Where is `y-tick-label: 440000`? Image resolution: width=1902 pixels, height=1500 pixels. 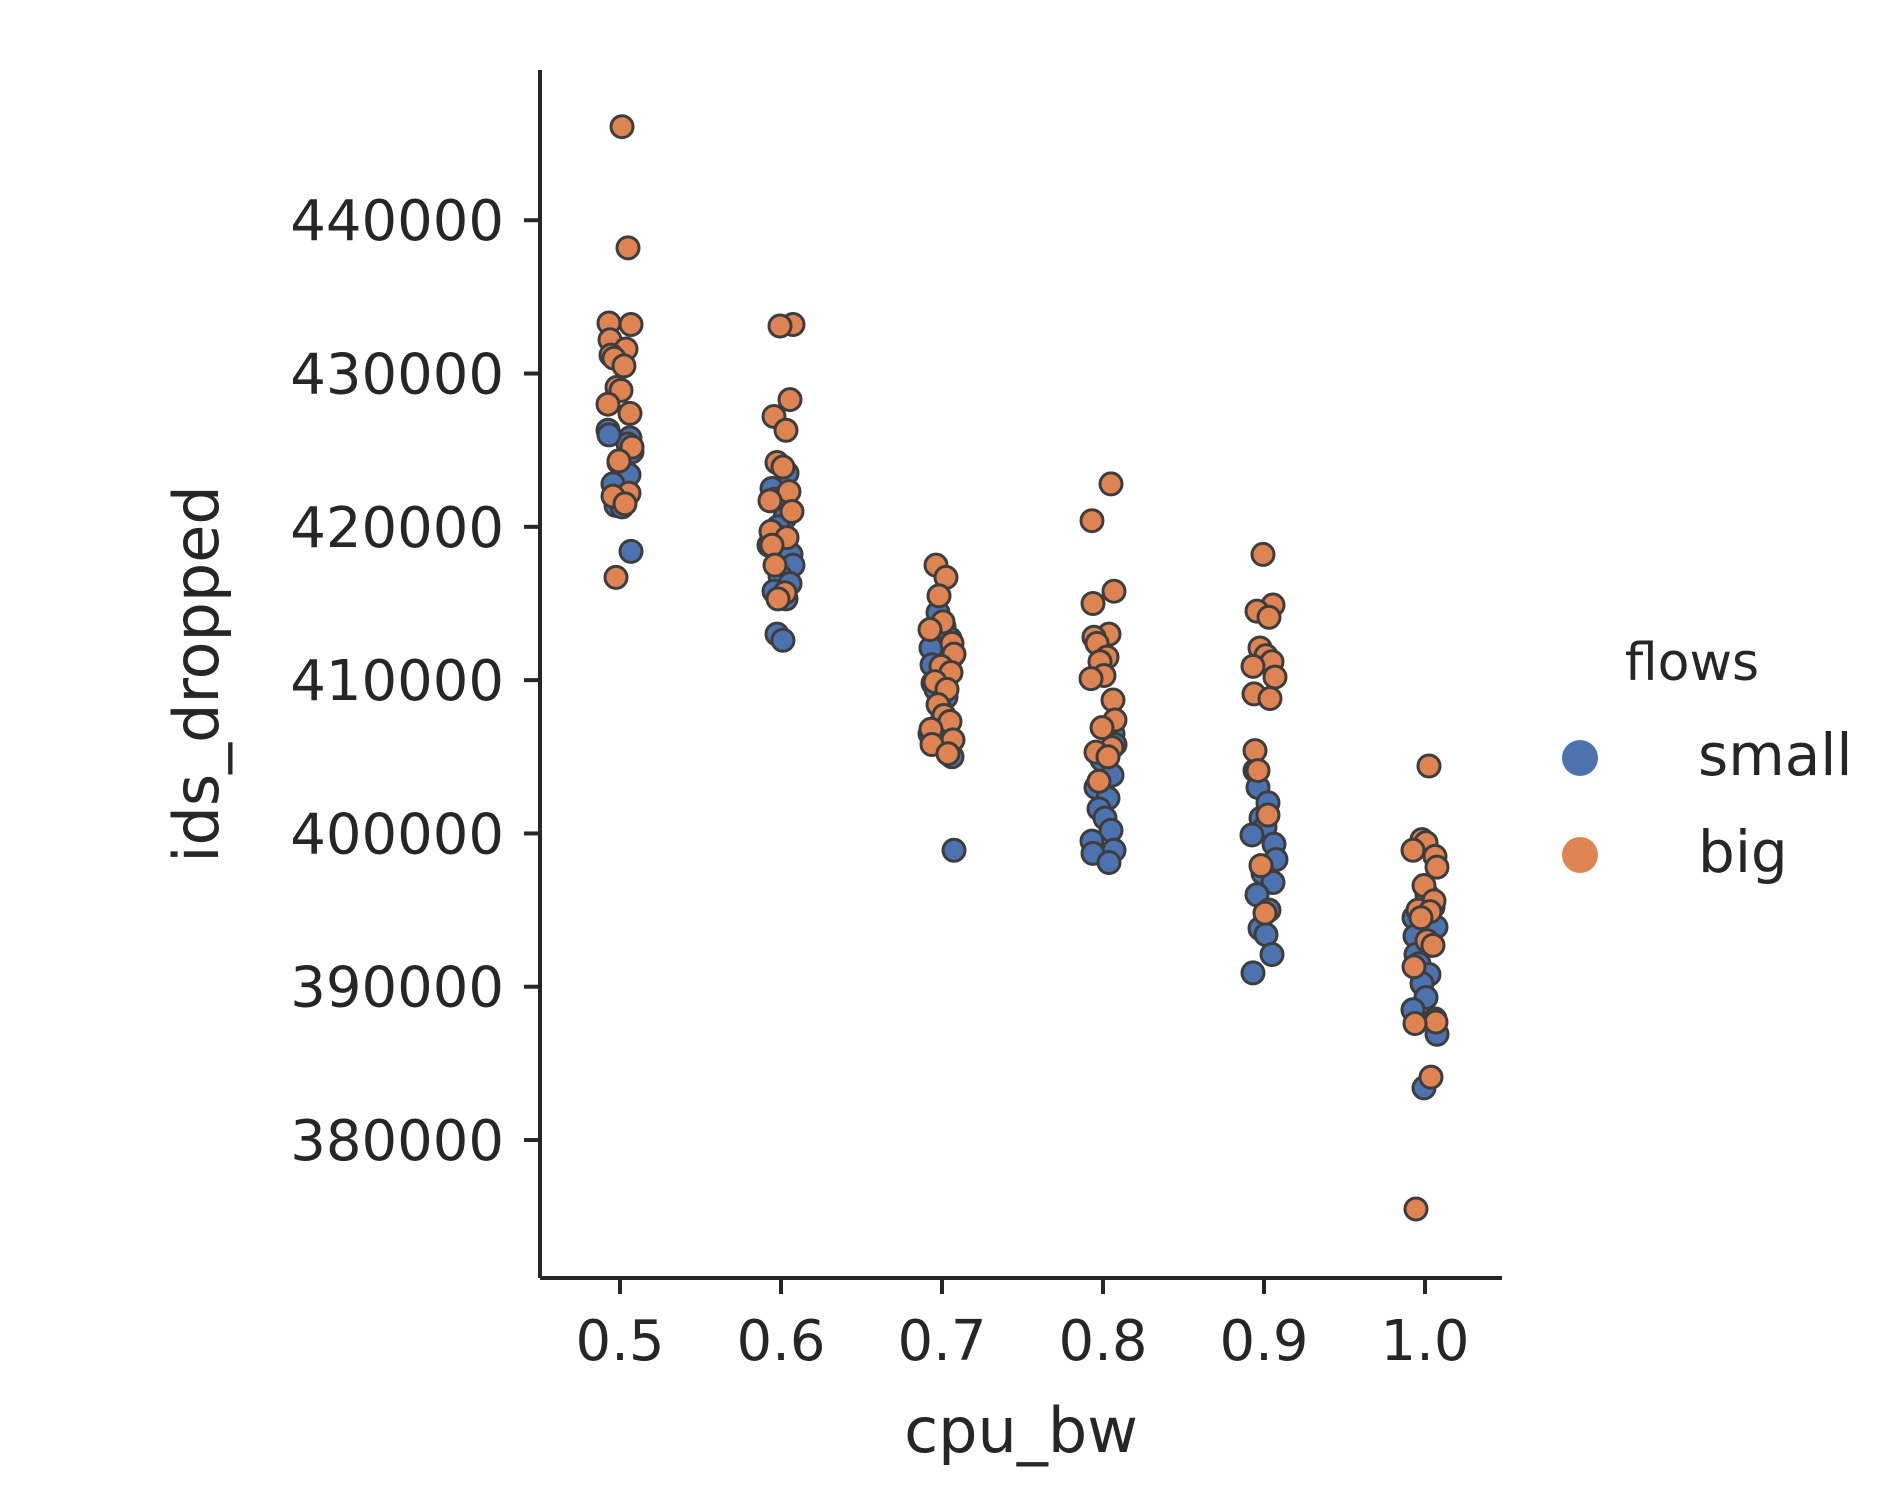
y-tick-label: 440000 is located at coordinates (397, 221).